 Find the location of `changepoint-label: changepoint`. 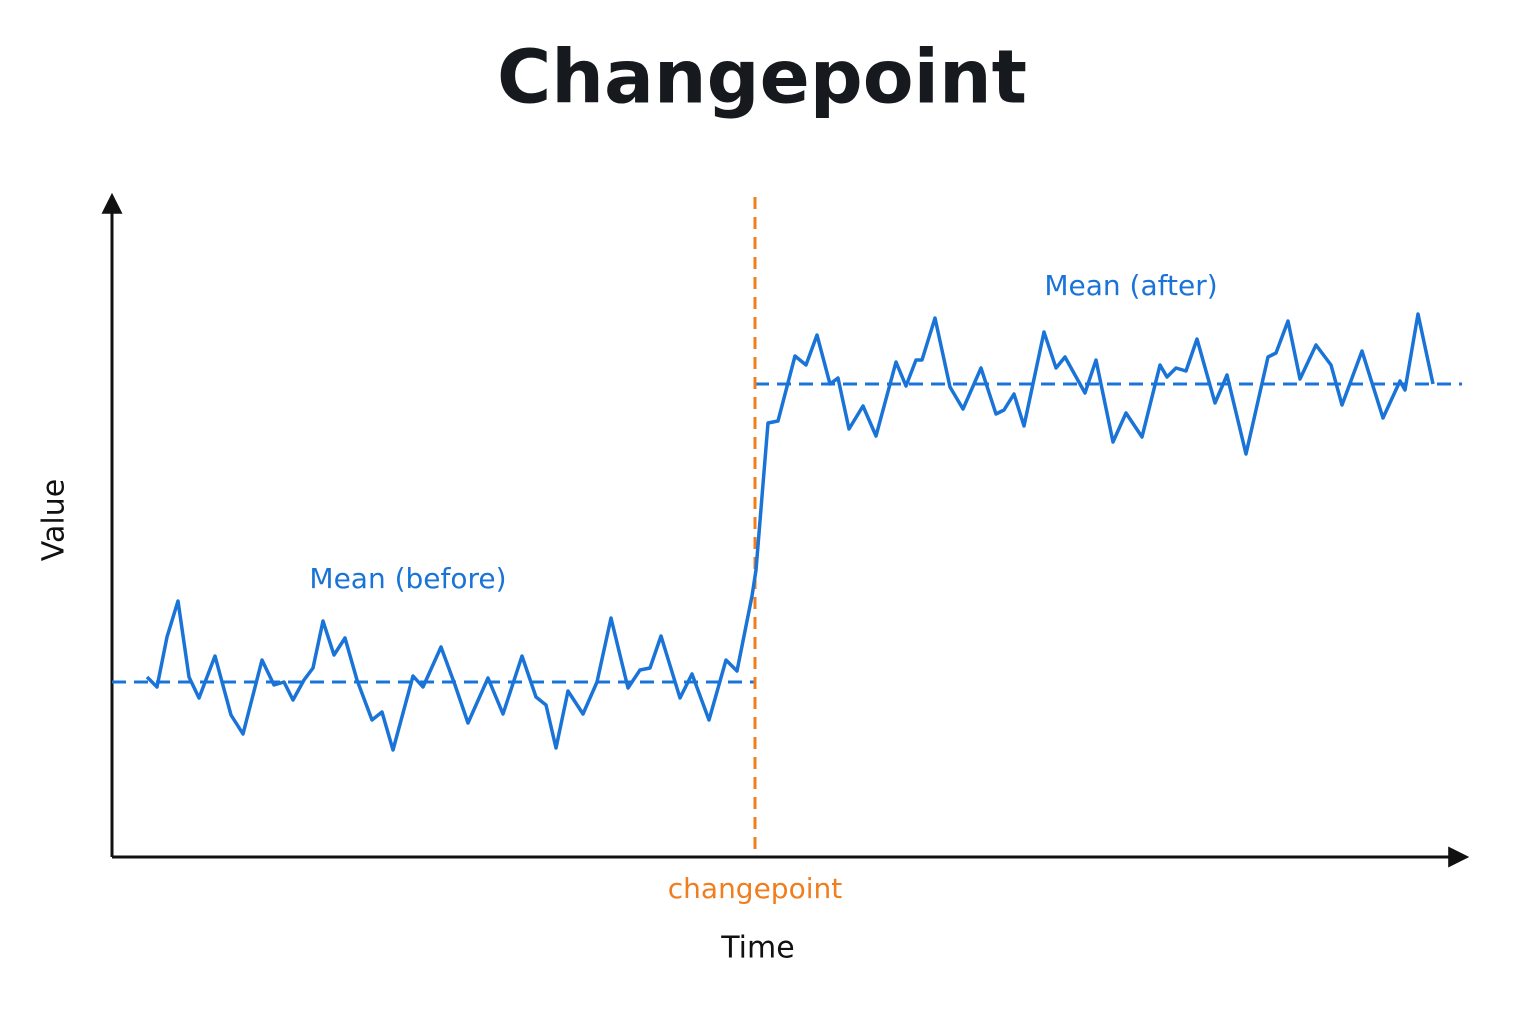

changepoint-label: changepoint is located at coordinates (755, 888).